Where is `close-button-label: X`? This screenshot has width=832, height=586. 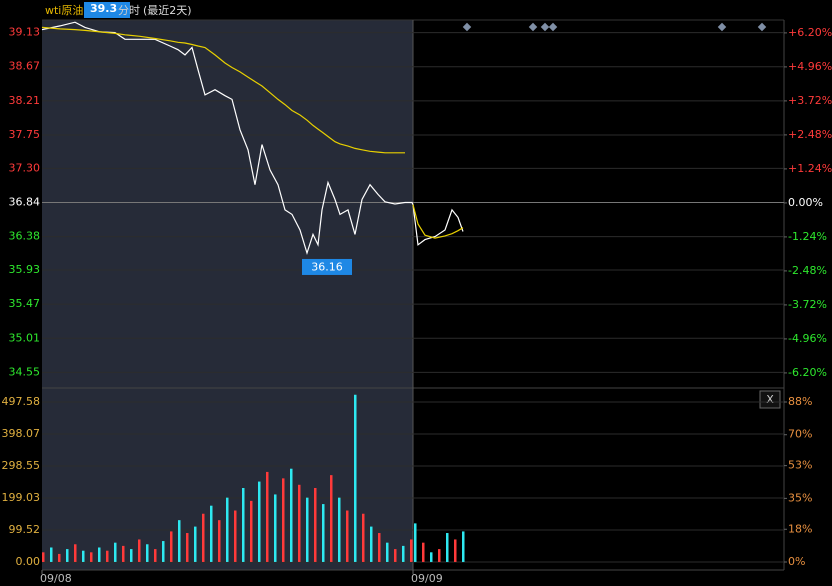
close-button-label: X is located at coordinates (770, 399).